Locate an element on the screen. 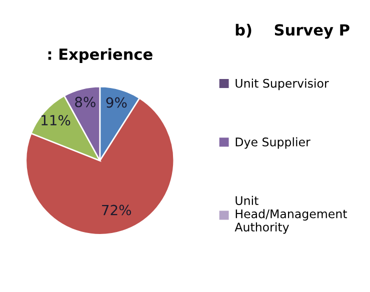 The height and width of the screenshot is (292, 370). data-label: 72% is located at coordinates (117, 210).